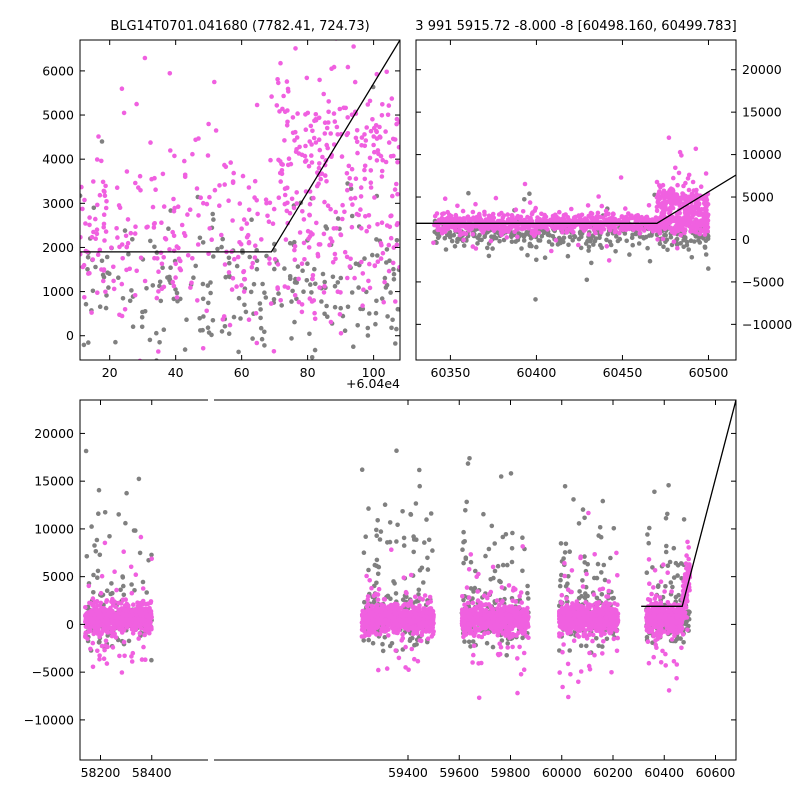 The image size is (800, 800). I want to click on panel-top-left-x-offset: +6.04e4, so click(373, 383).